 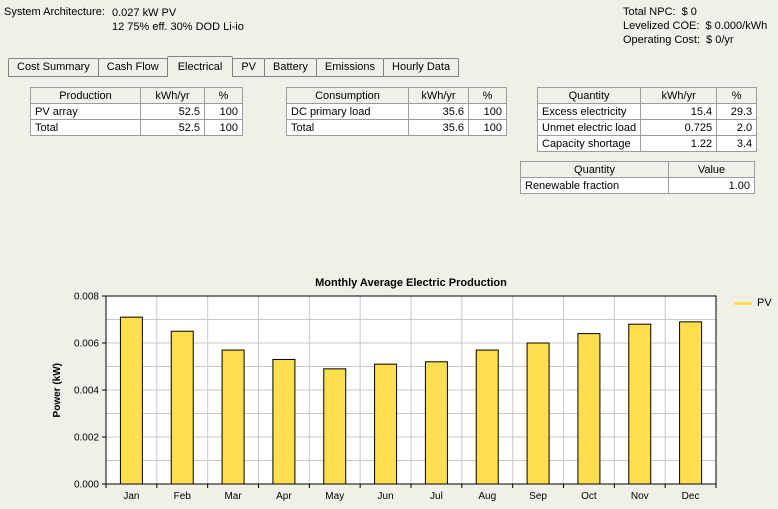 What do you see at coordinates (589, 127) in the screenshot?
I see `row-label: Unmet electric load` at bounding box center [589, 127].